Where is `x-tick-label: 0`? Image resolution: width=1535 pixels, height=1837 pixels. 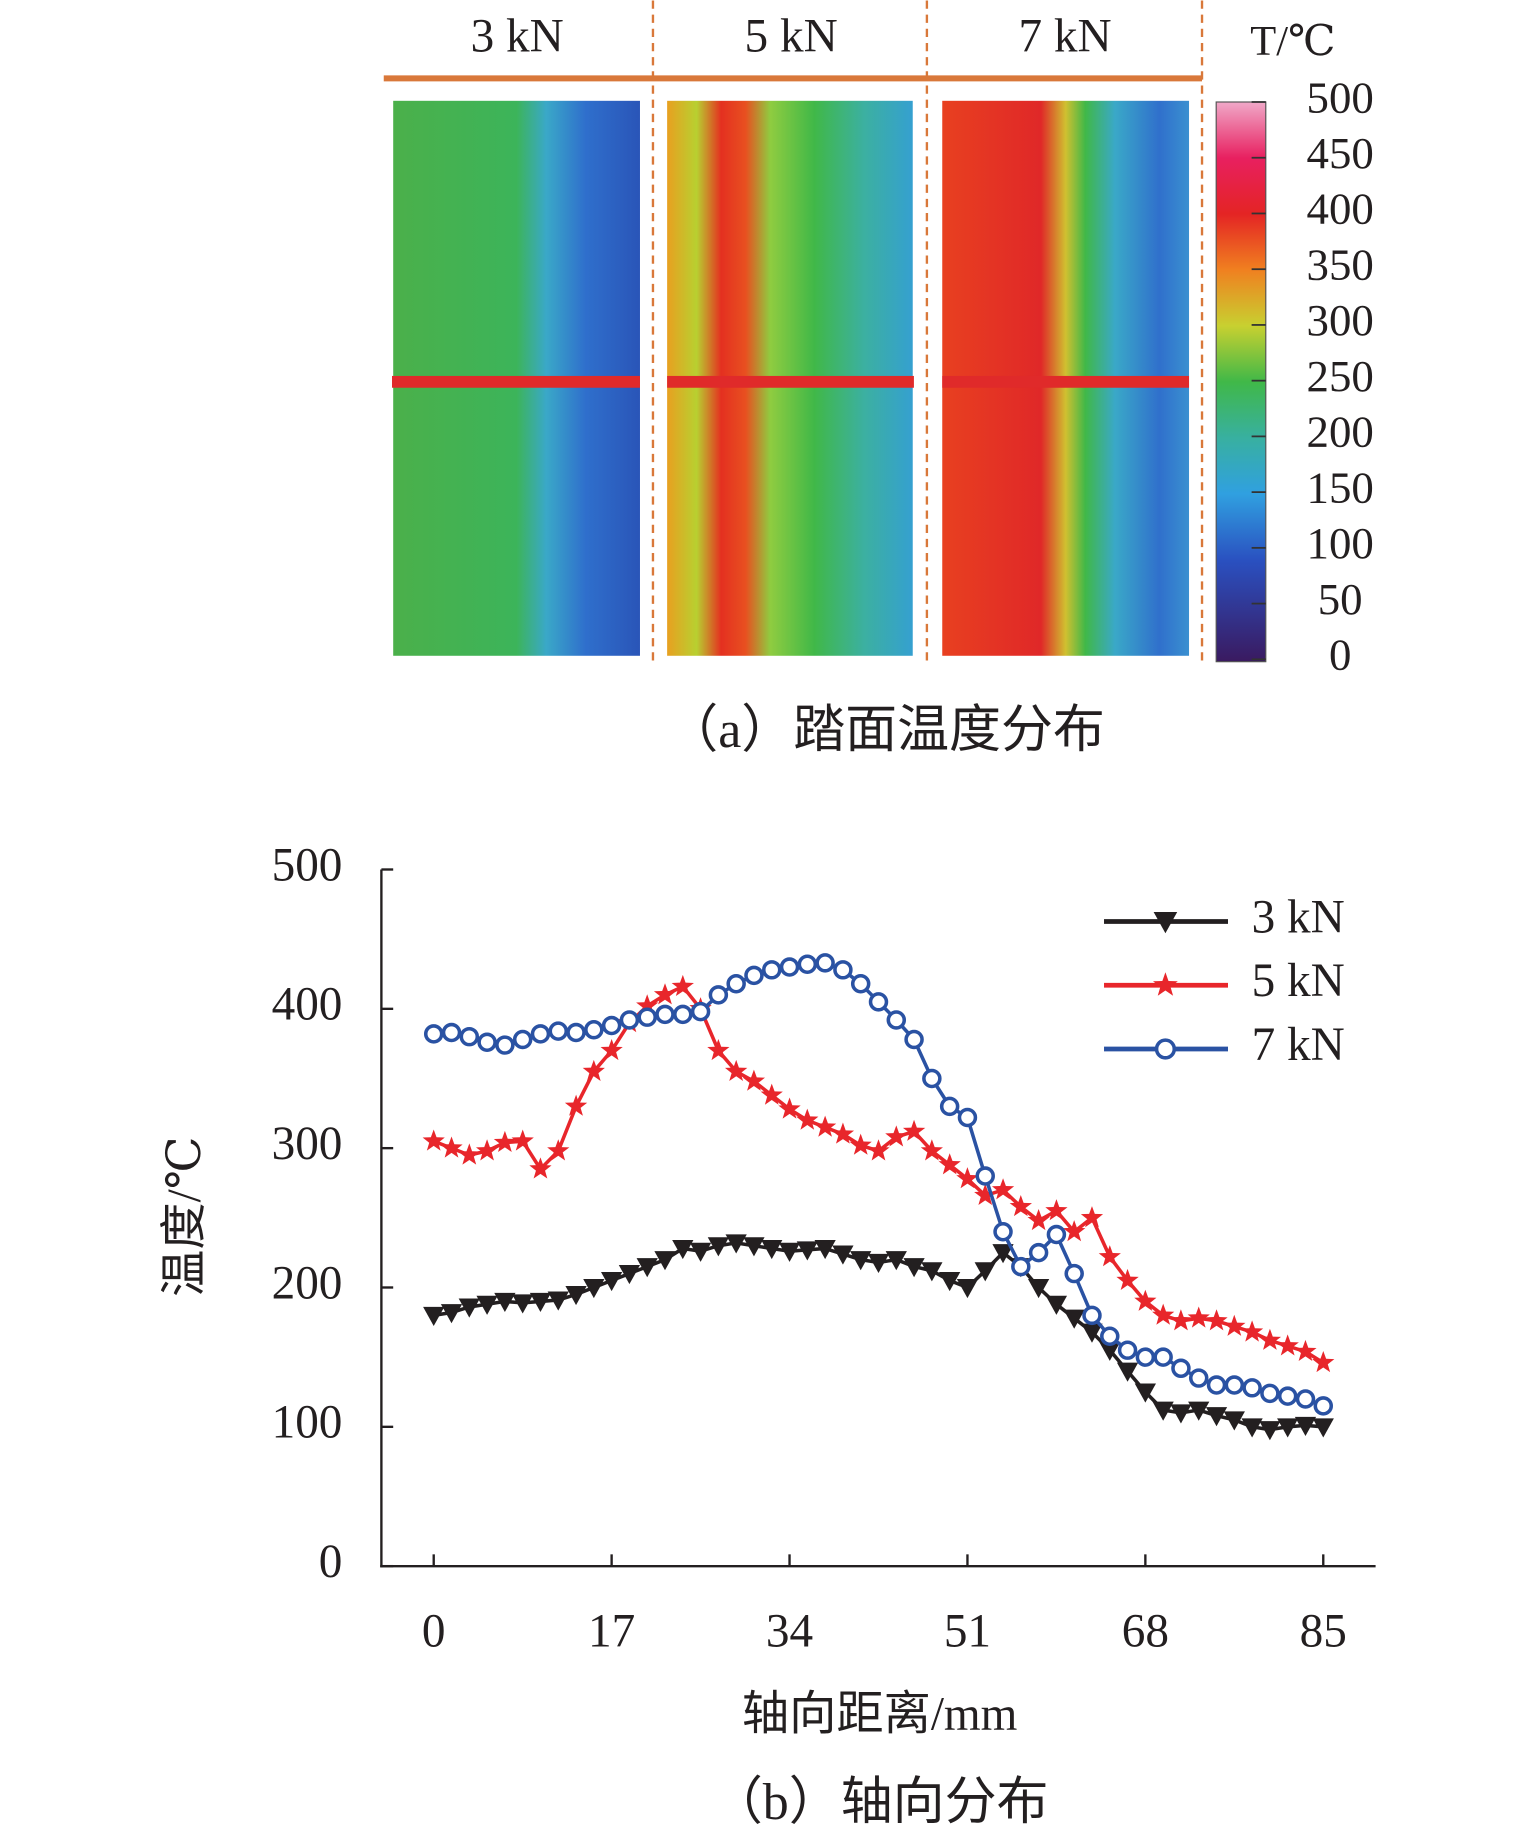
x-tick-label: 0 is located at coordinates (434, 1632).